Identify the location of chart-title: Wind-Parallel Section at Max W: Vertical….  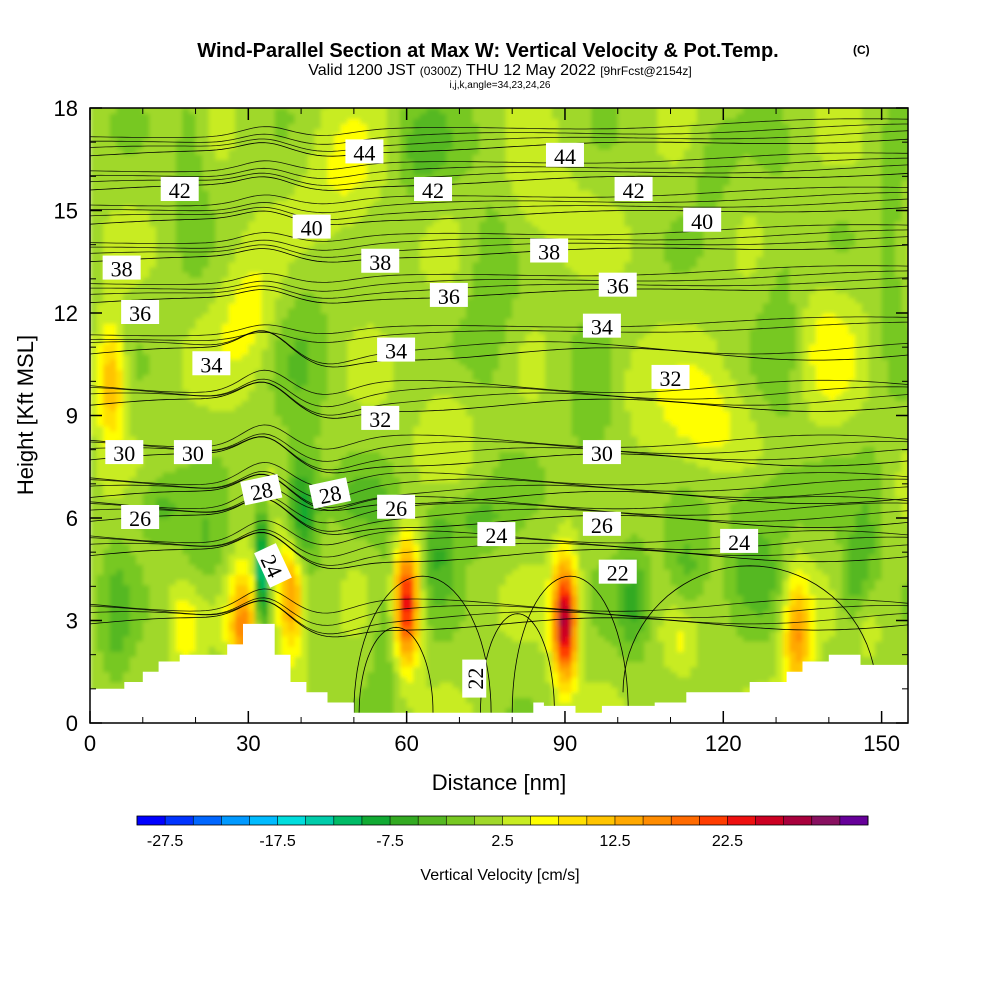
(487, 51).